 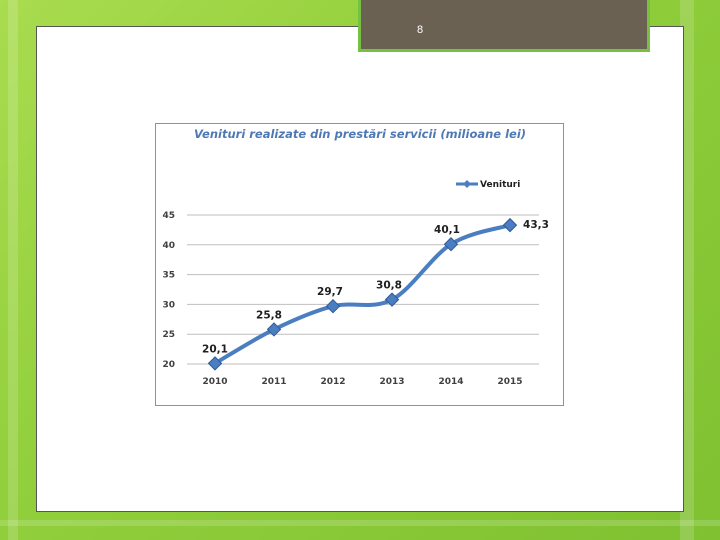 I want to click on data-label: 30,8, so click(x=389, y=286).